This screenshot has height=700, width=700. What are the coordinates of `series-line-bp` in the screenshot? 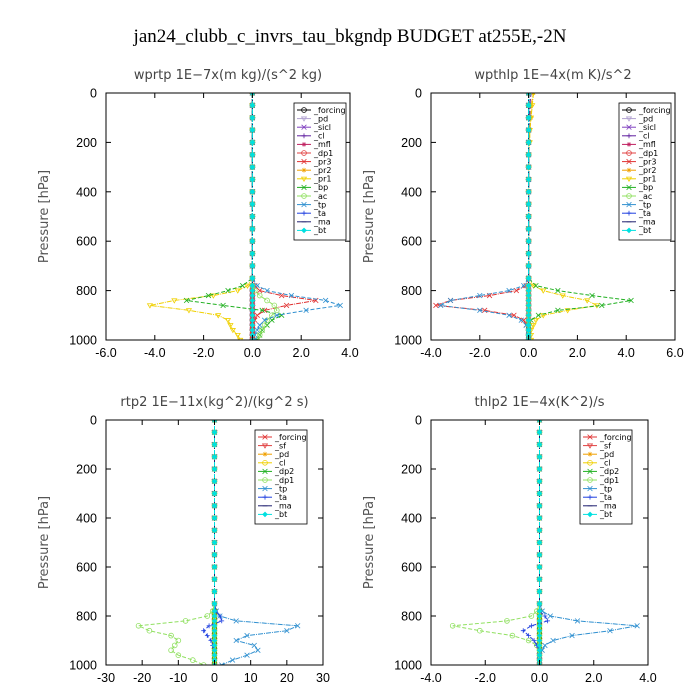 It's located at (580, 216).